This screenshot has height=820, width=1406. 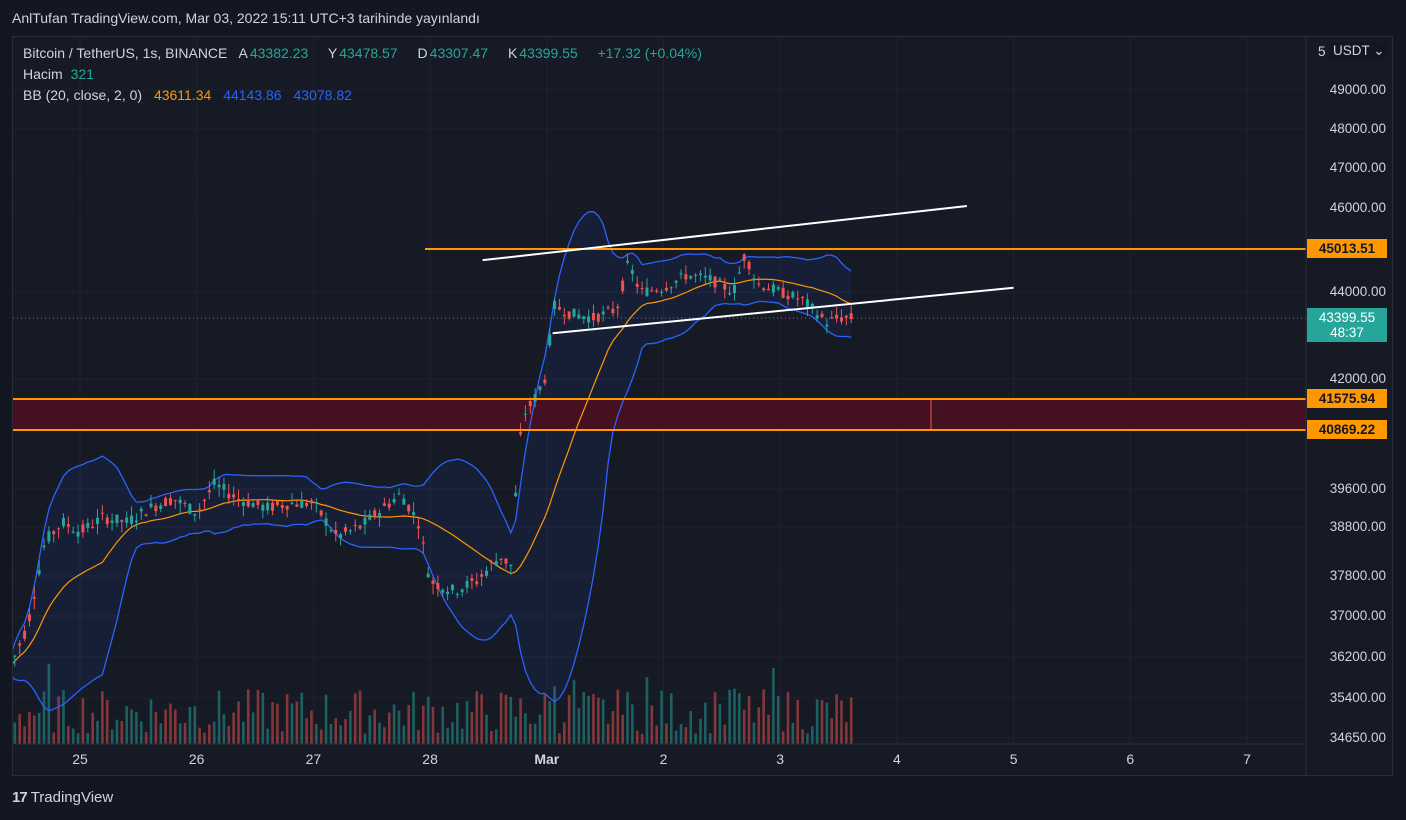 What do you see at coordinates (896, 759) in the screenshot?
I see `time-tick-label: 4` at bounding box center [896, 759].